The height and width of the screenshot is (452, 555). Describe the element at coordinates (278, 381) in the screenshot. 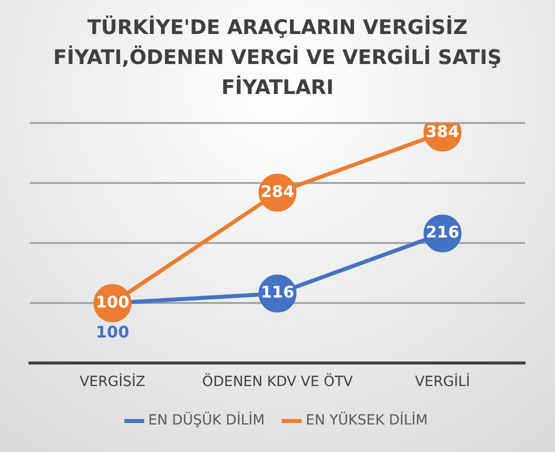

I see `x-tick-label: ÖDENEN KDV VE ÖTV` at that location.